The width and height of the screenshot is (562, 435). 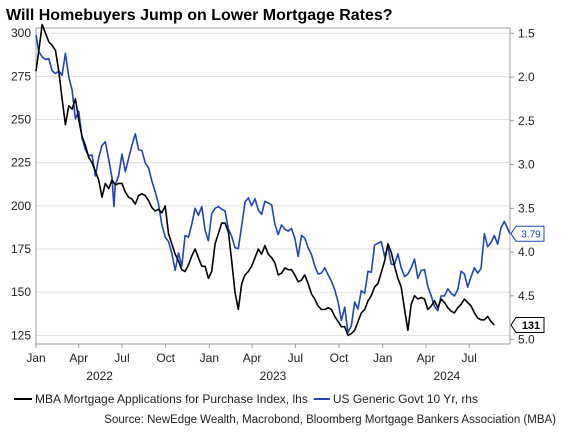 I want to click on year-label: 2023, so click(x=273, y=376).